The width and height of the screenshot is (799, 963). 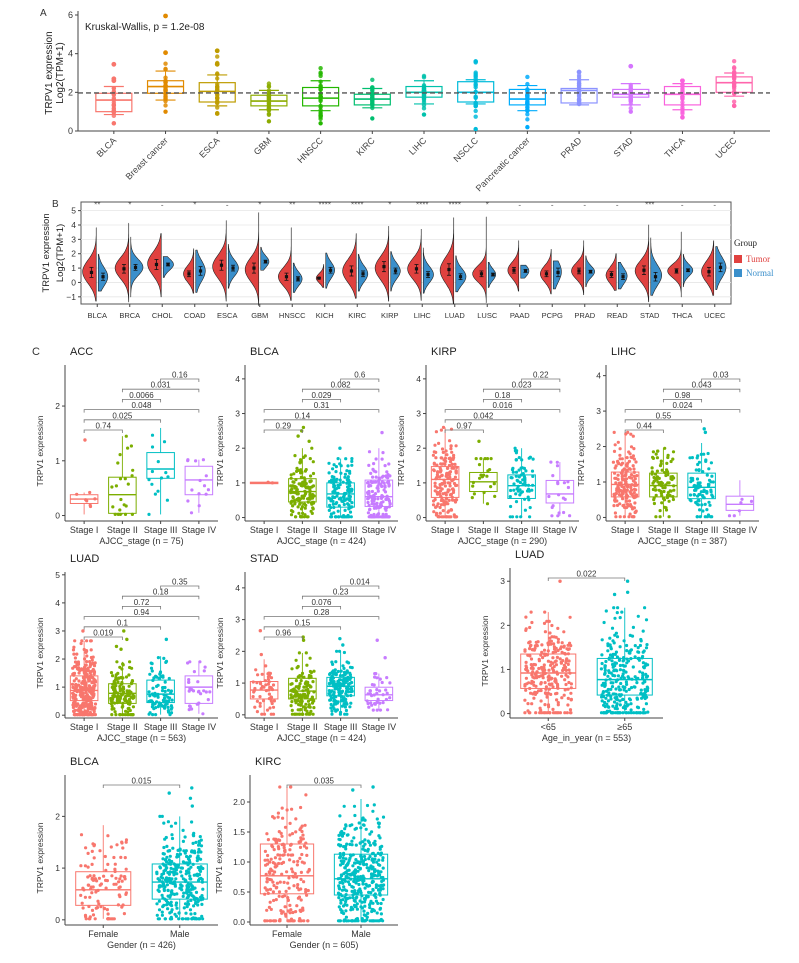 I want to click on x-tick-label: LIHC, so click(x=418, y=146).